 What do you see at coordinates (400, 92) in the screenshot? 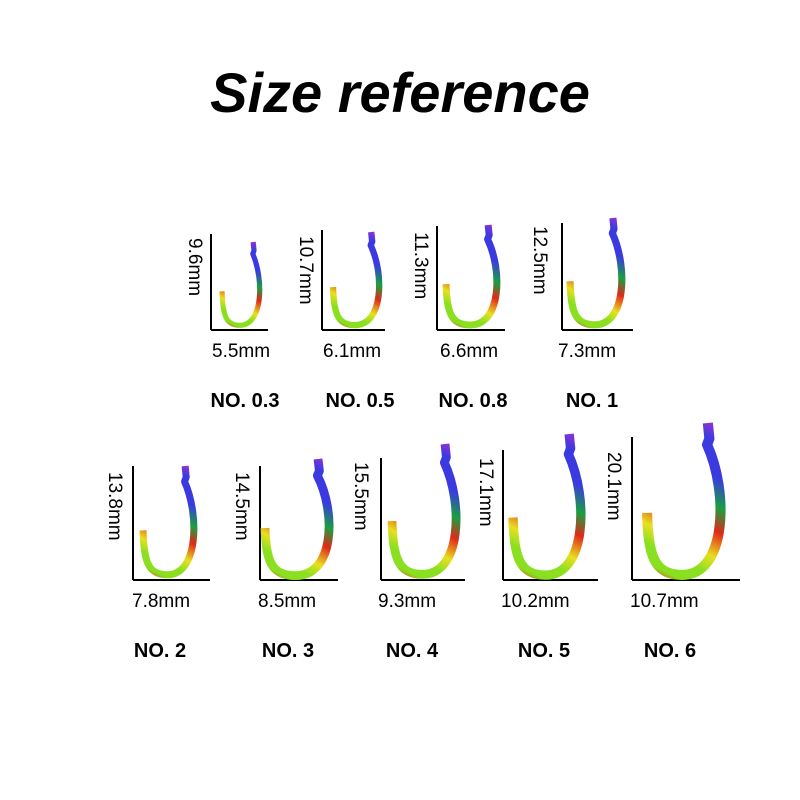
I see `page-title: Size reference` at bounding box center [400, 92].